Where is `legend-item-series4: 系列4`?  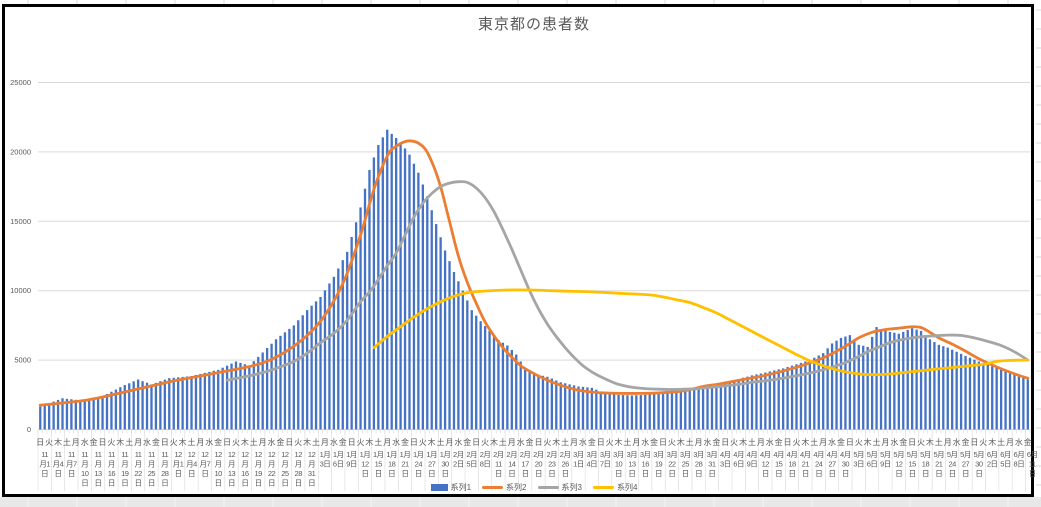
legend-item-series4: 系列4 is located at coordinates (615, 487).